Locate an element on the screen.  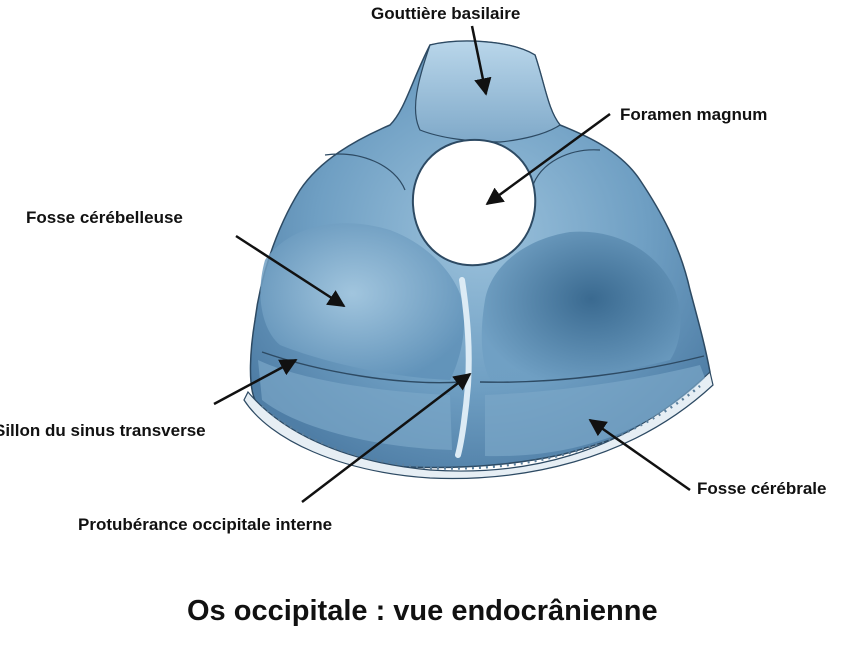
right-cerebral-fossa is located at coordinates (595, 411).